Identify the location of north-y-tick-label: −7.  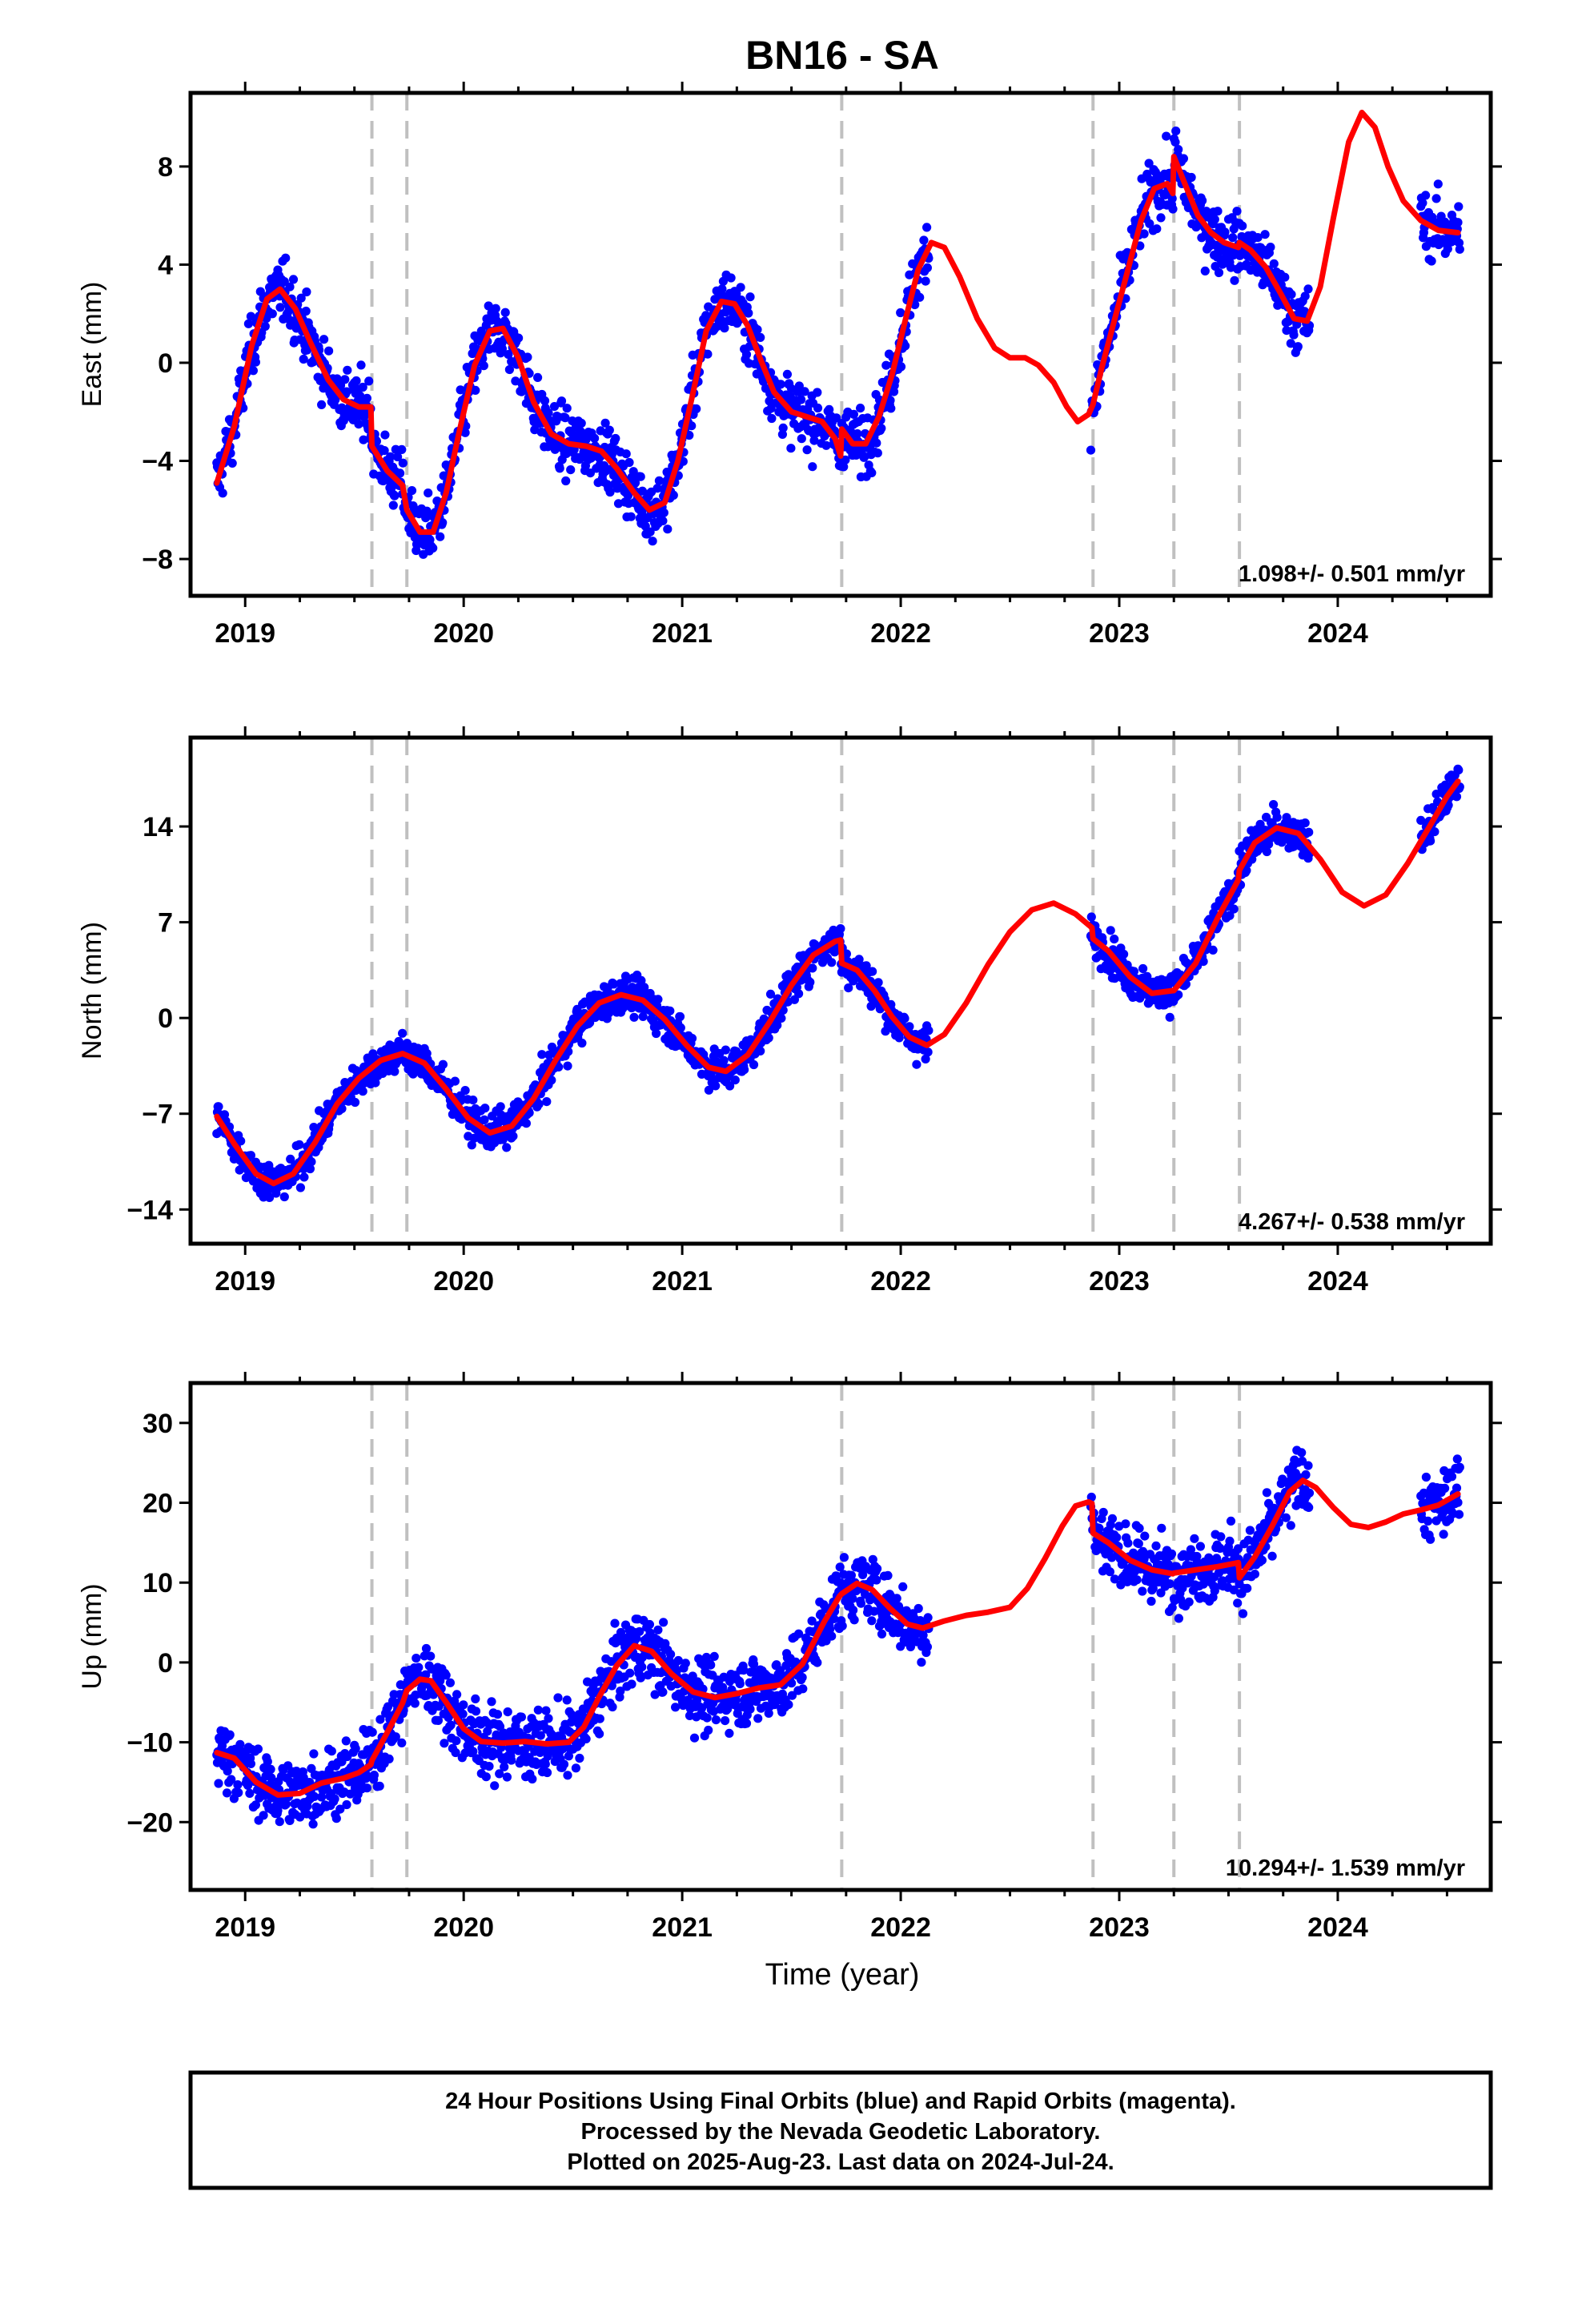
(157, 1115).